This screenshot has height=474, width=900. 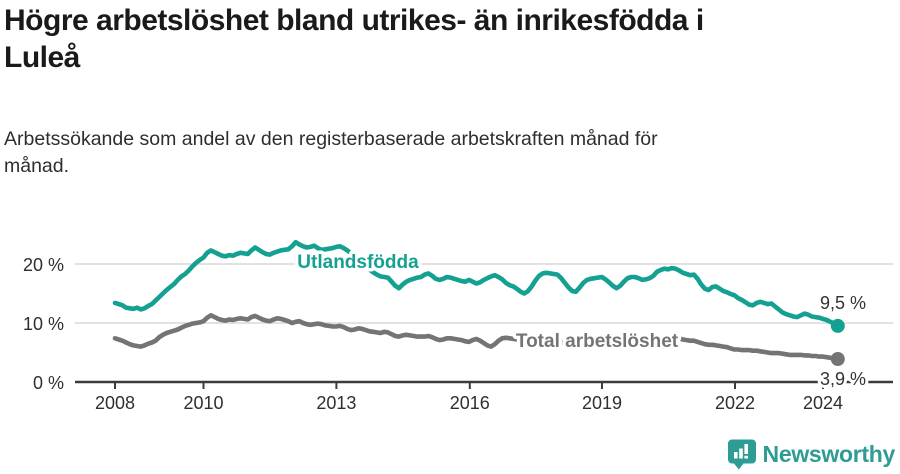 I want to click on x-tick-2013: 2013, so click(x=336, y=403).